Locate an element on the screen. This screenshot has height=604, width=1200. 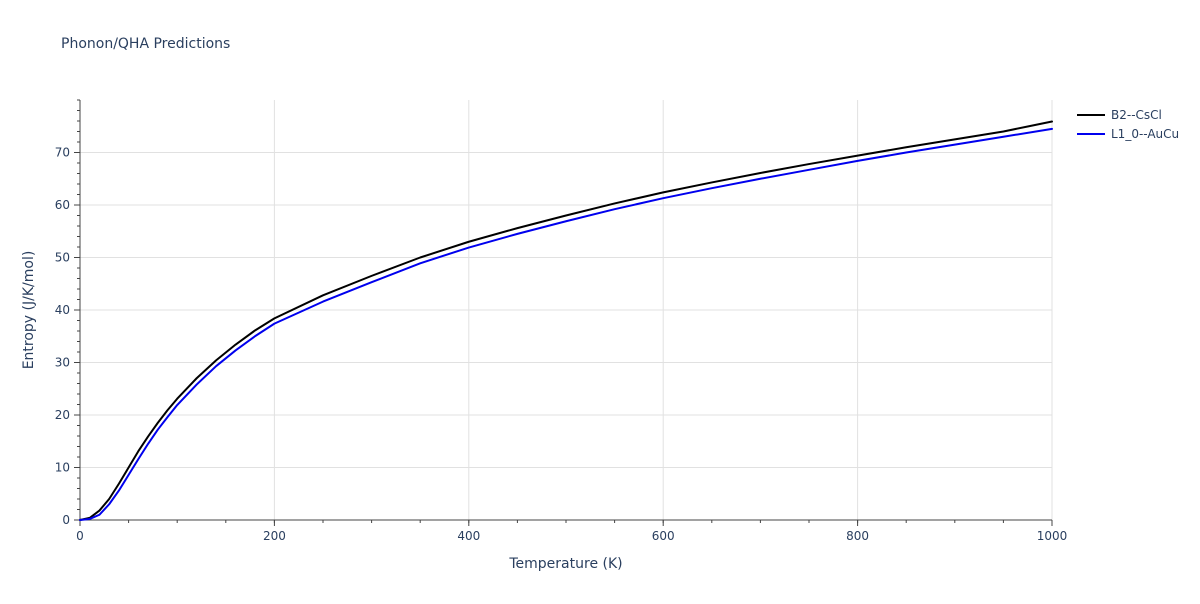
legend-item-2: L1_0--AuCu is located at coordinates (1128, 134).